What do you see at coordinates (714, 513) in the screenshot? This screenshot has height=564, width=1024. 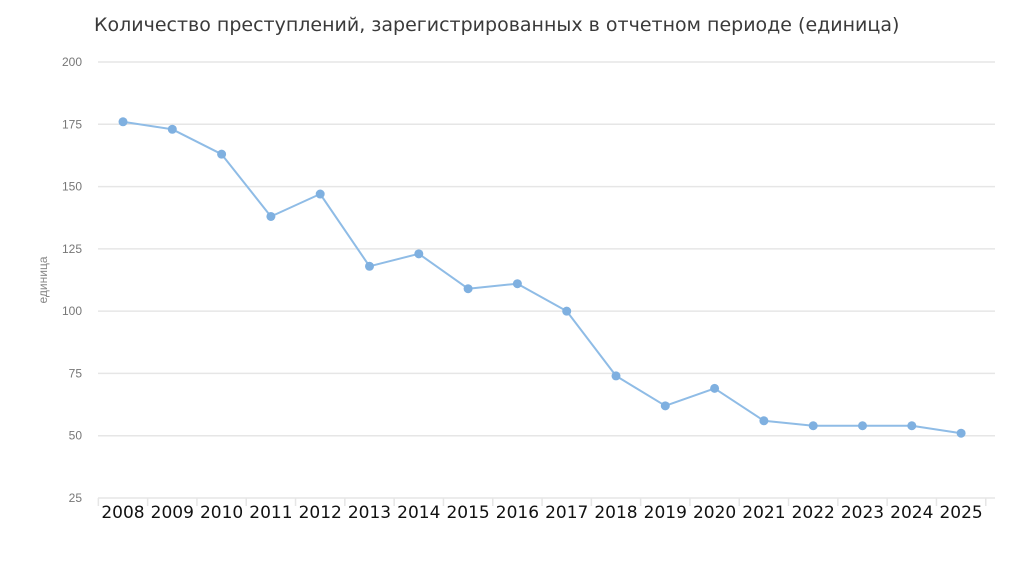 I see `x-tick-label: 2020` at bounding box center [714, 513].